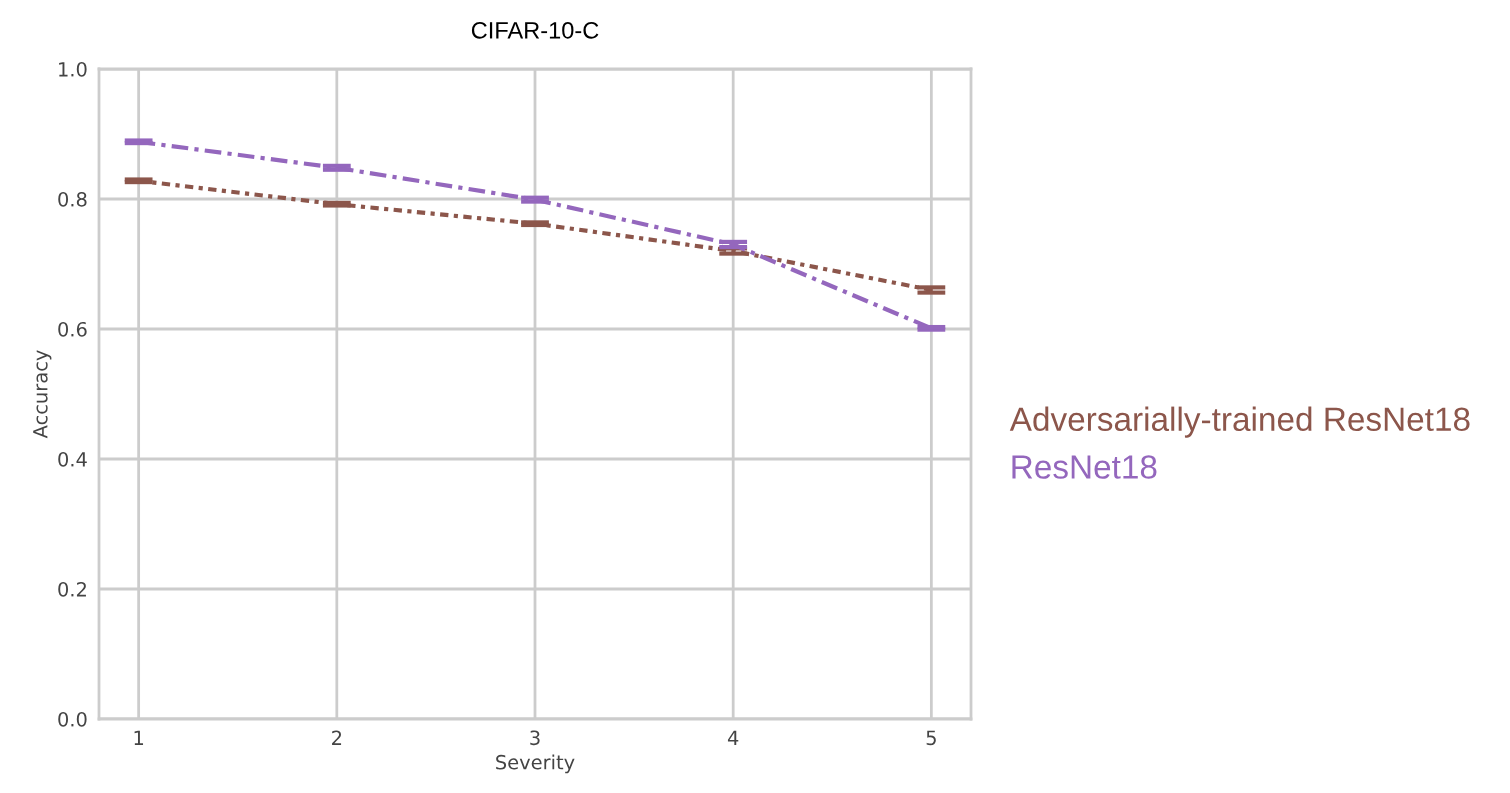 The height and width of the screenshot is (793, 1510). Describe the element at coordinates (72, 199) in the screenshot. I see `y-tick-label: 0.8` at that location.